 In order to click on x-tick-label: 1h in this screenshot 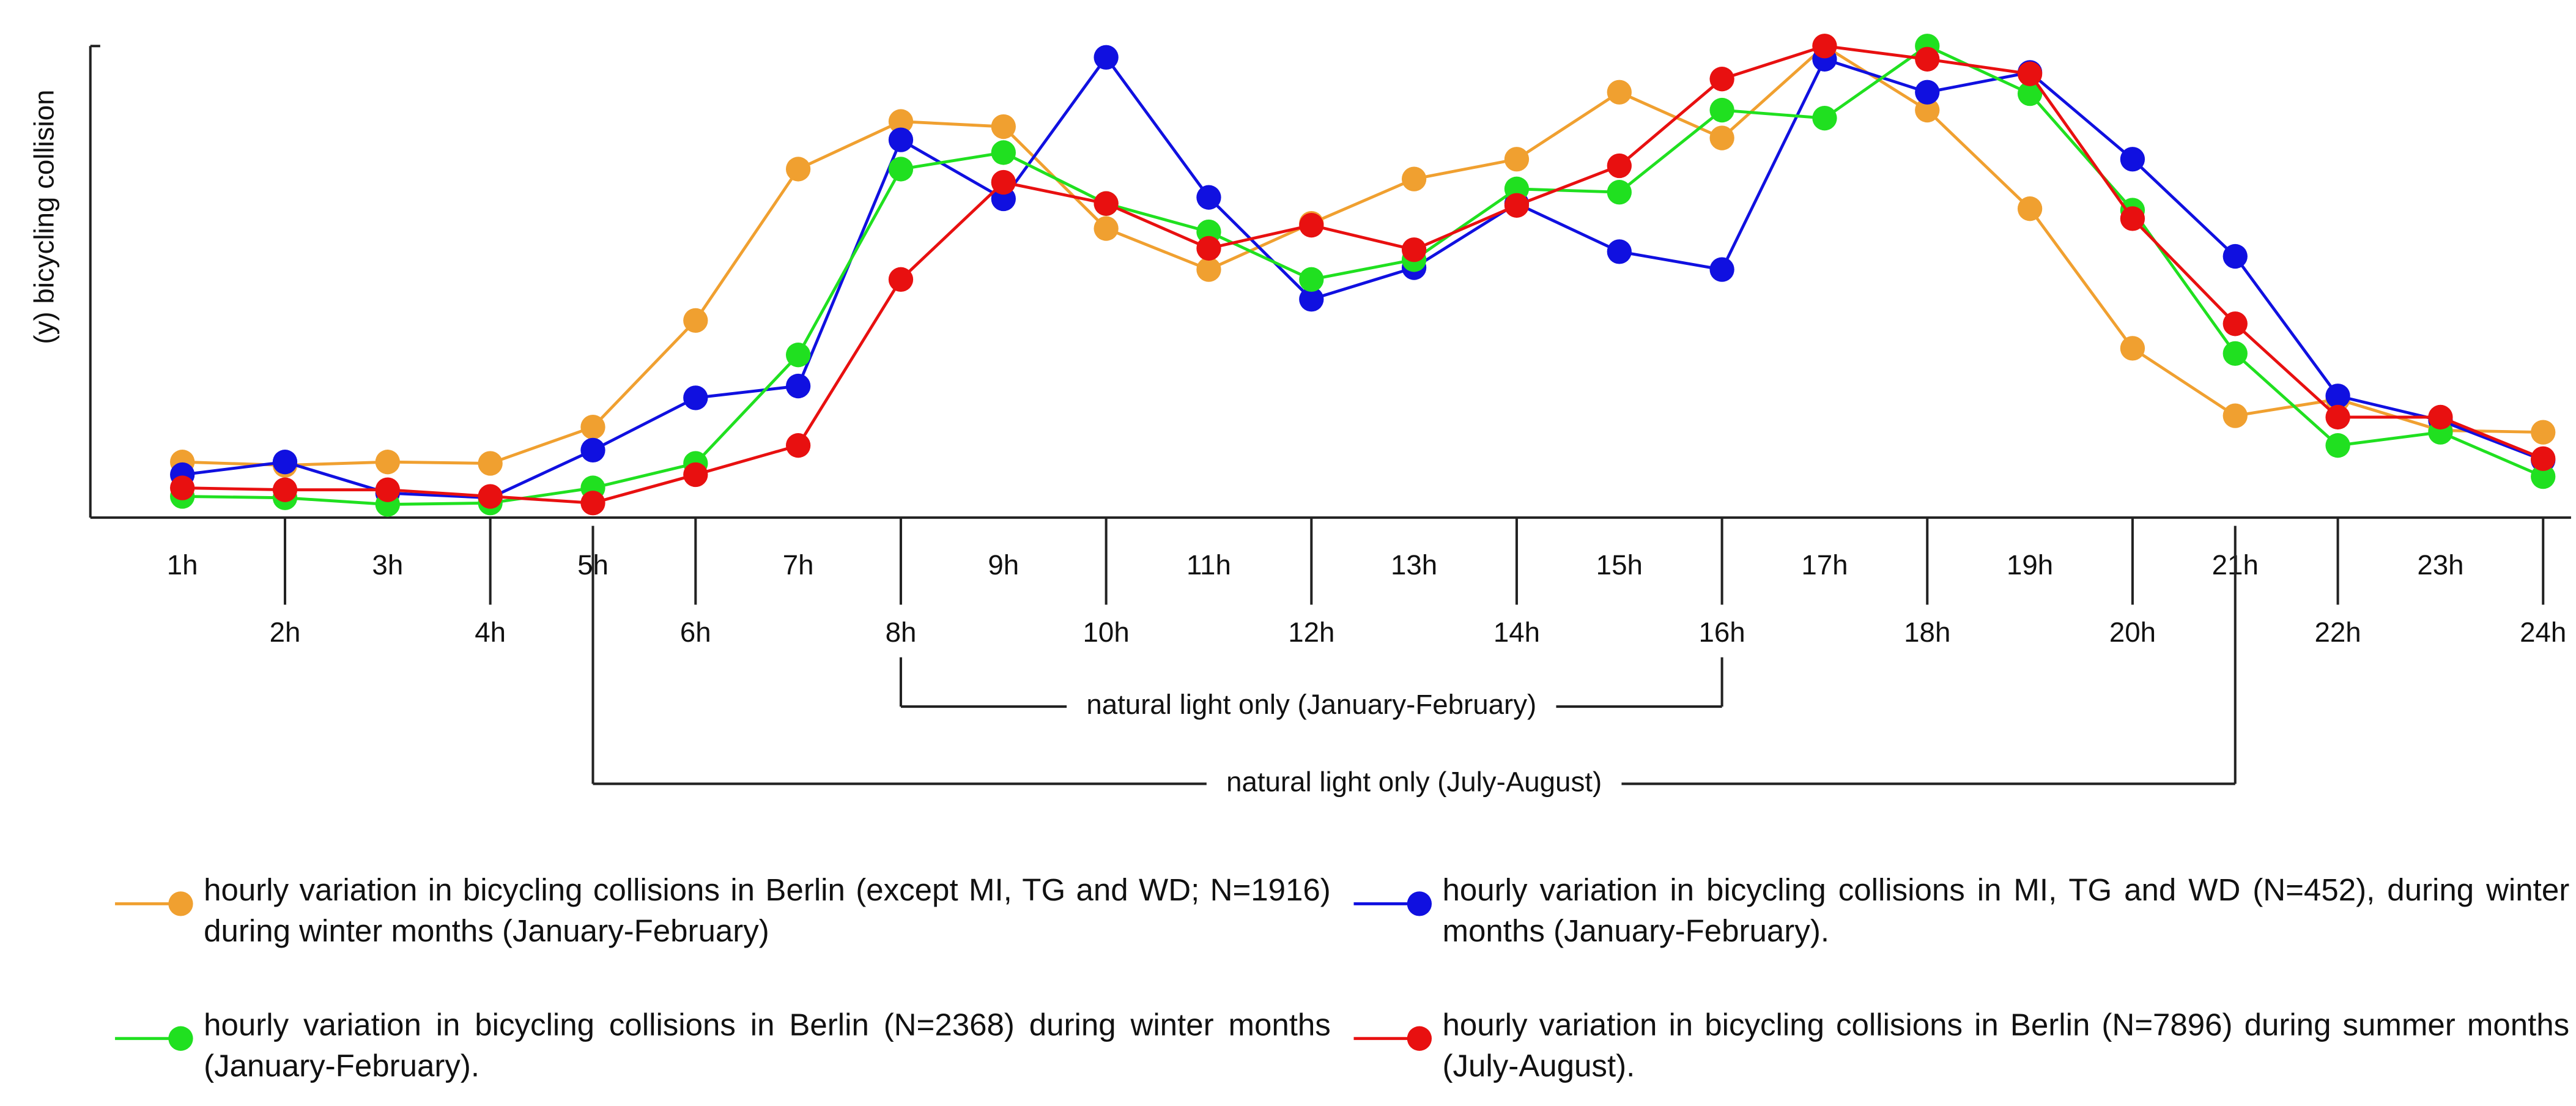, I will do `click(182, 565)`.